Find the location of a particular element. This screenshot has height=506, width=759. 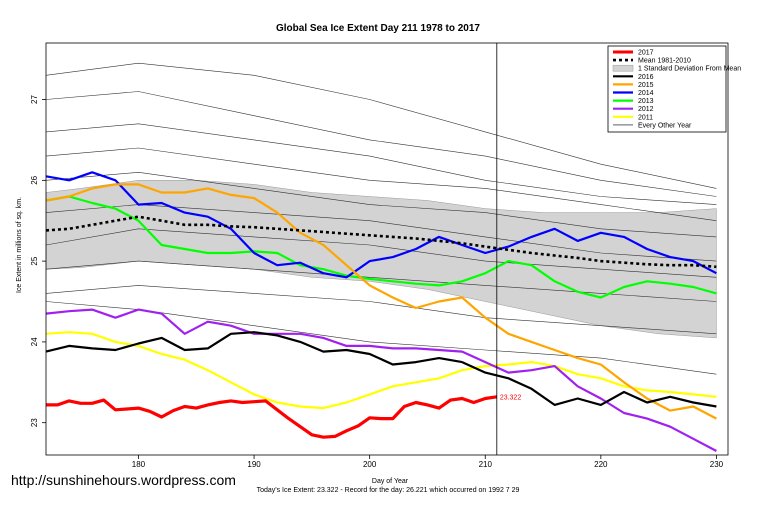

legend-label-mean-1981-2010: Mean 1981-2010 is located at coordinates (664, 61).